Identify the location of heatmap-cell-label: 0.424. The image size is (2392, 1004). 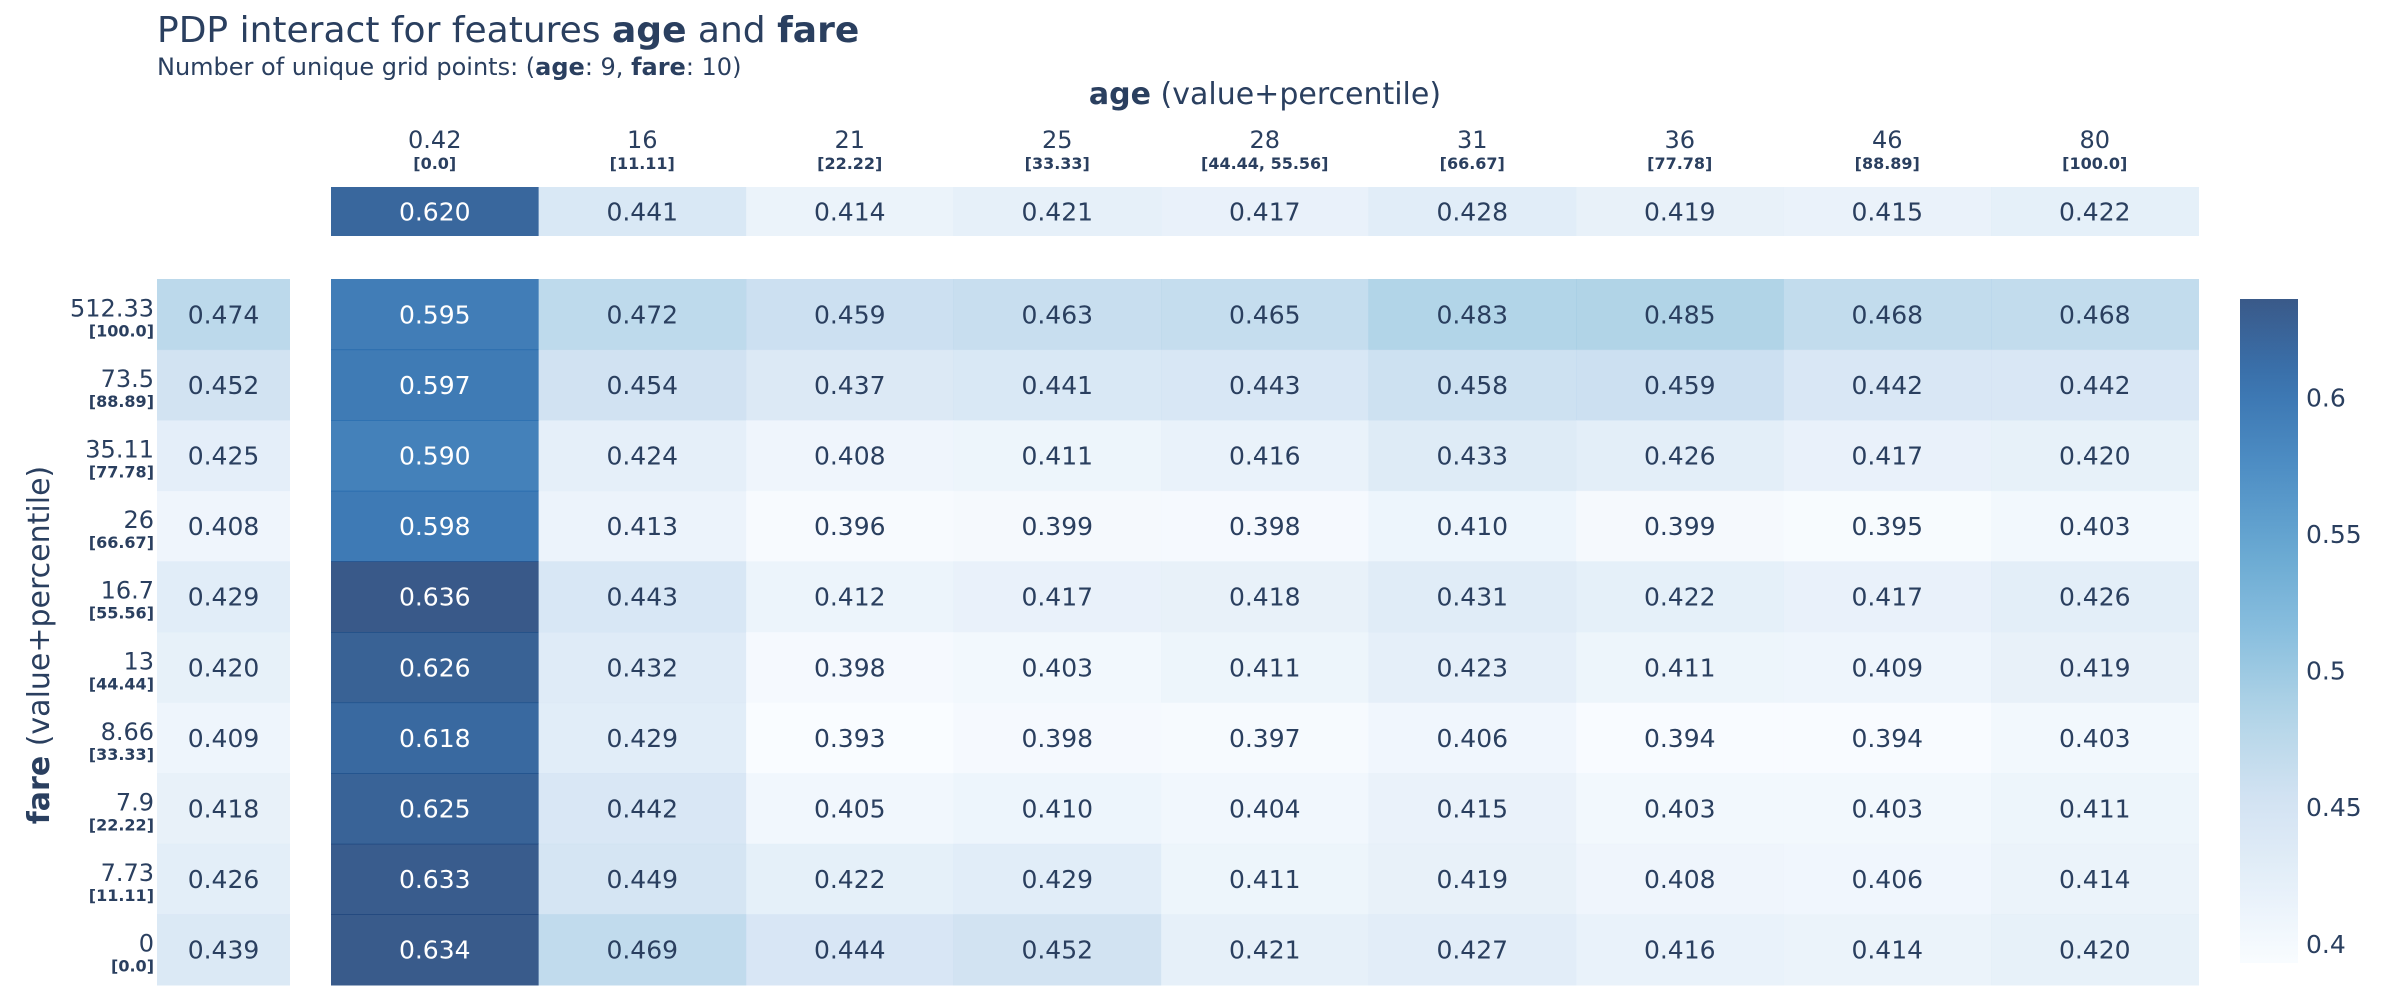
(642, 456).